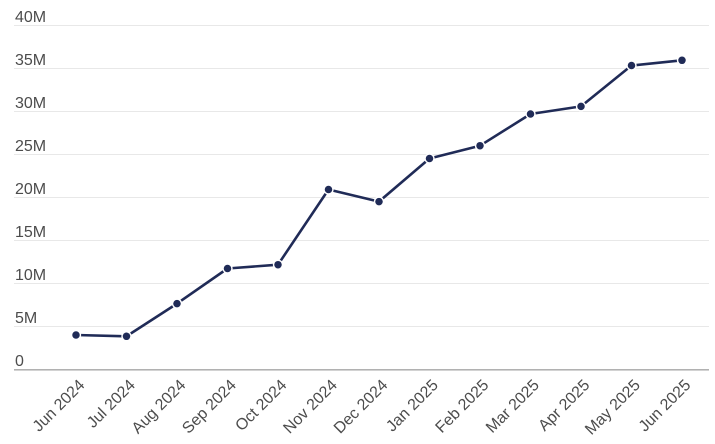 Image resolution: width=715 pixels, height=444 pixels. I want to click on svg-text: 30M, so click(30, 103).